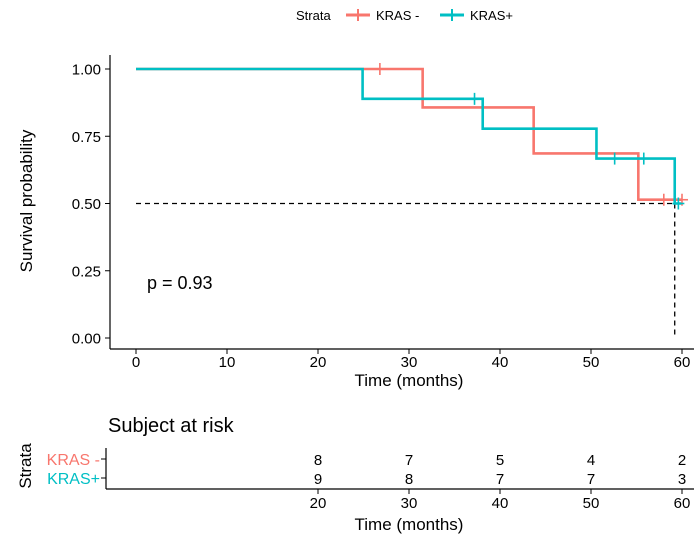  Describe the element at coordinates (318, 503) in the screenshot. I see `risk-x-tick-label: 20` at that location.